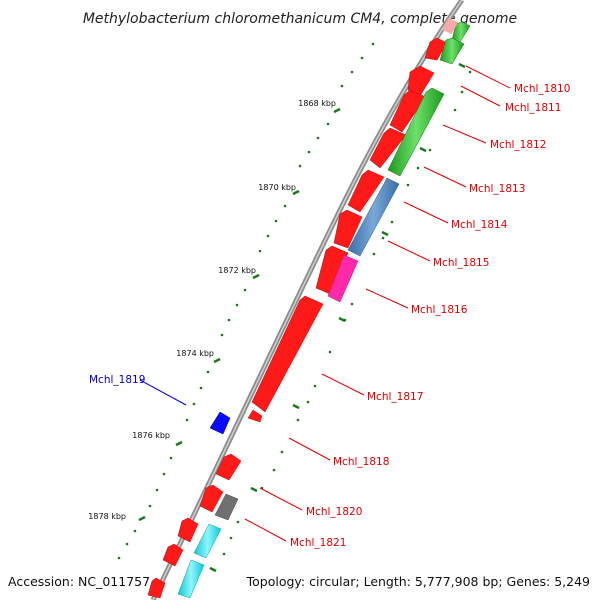 This screenshot has height=600, width=600. Describe the element at coordinates (151, 435) in the screenshot. I see `tick-label: 1876 kbp` at that location.